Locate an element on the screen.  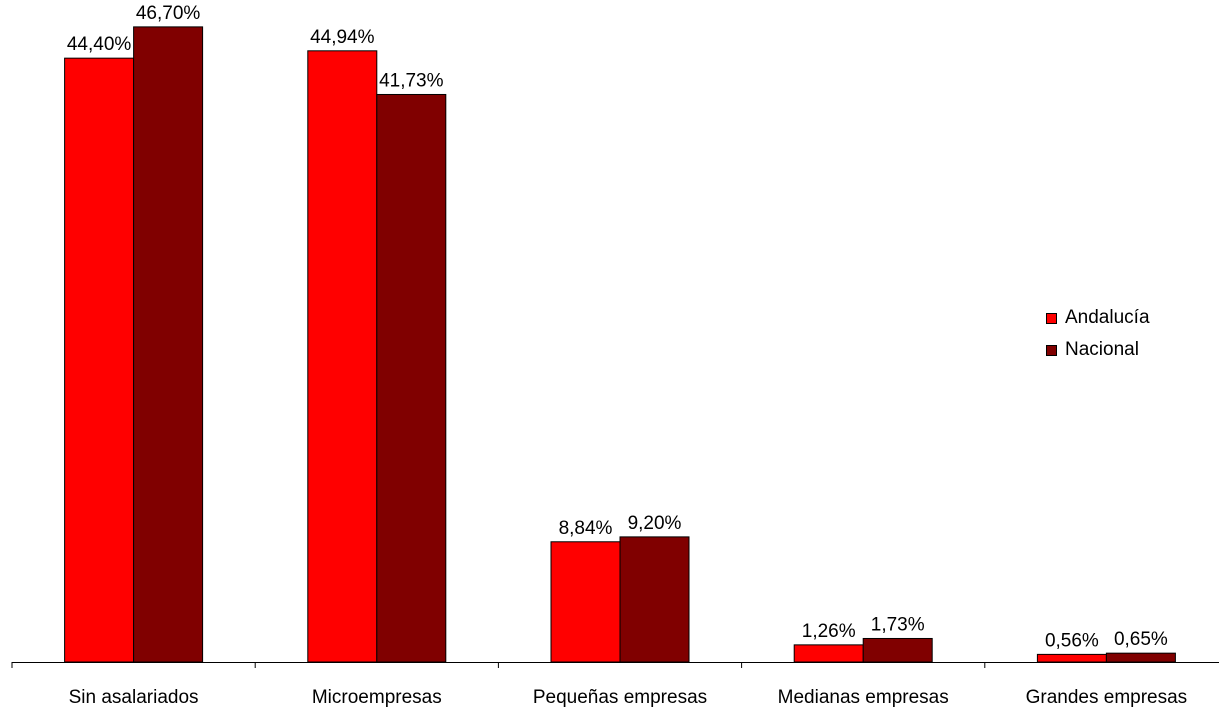
legend-label-andalucia: Andalucía is located at coordinates (1107, 317).